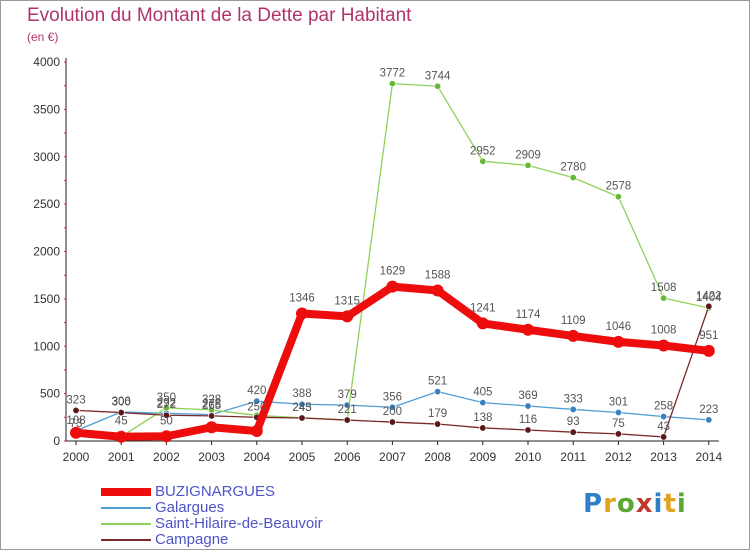  I want to click on data-label: 278, so click(211, 405).